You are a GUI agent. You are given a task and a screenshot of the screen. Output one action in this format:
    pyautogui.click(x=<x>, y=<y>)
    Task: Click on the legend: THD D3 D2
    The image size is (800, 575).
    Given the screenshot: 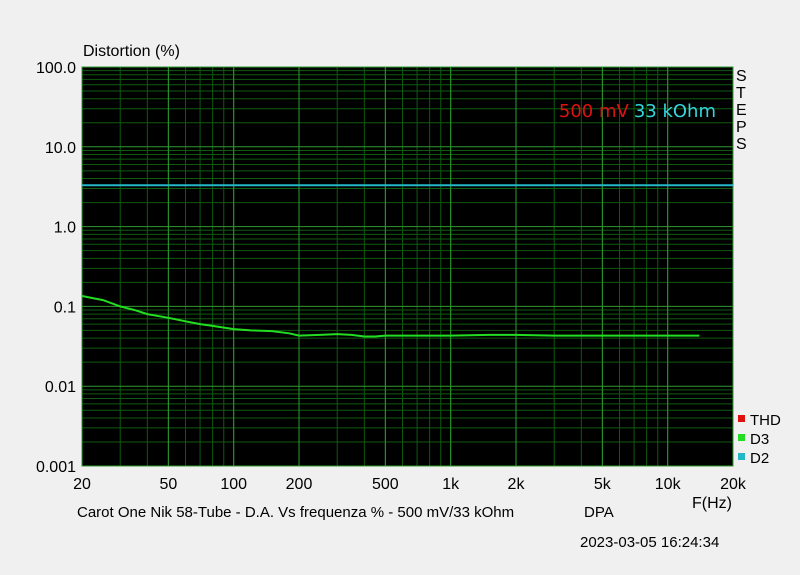 What is the action you would take?
    pyautogui.click(x=759, y=439)
    